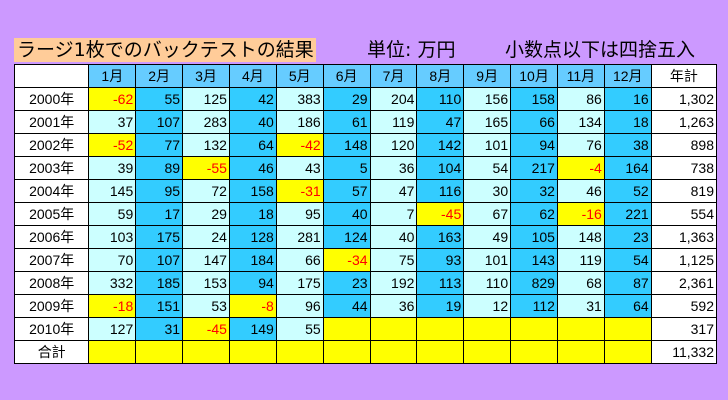 The width and height of the screenshot is (728, 400). What do you see at coordinates (440, 283) in the screenshot?
I see `monthly-value-cell: 113` at bounding box center [440, 283].